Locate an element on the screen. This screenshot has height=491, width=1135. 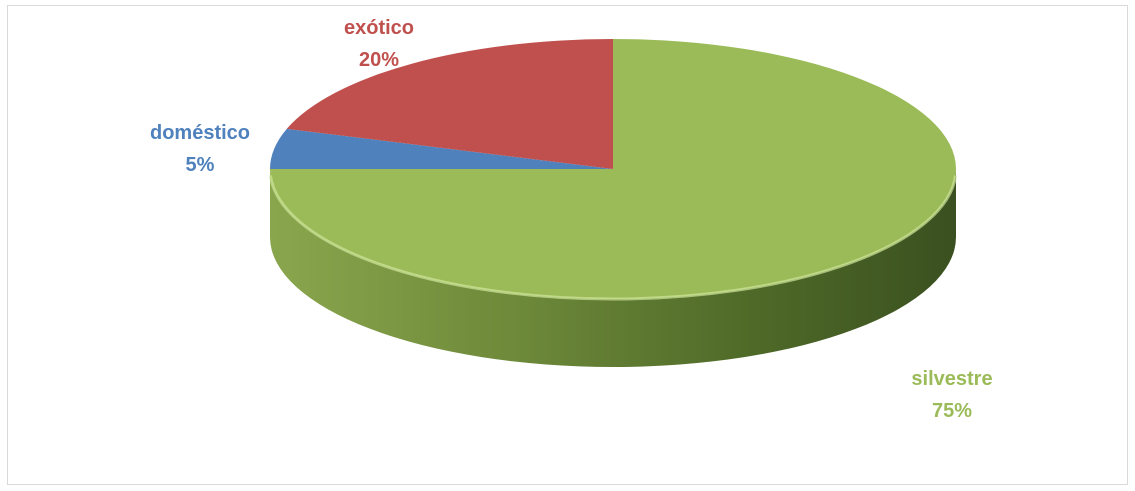
slice-label-silvestre: silvestre is located at coordinates (951, 379).